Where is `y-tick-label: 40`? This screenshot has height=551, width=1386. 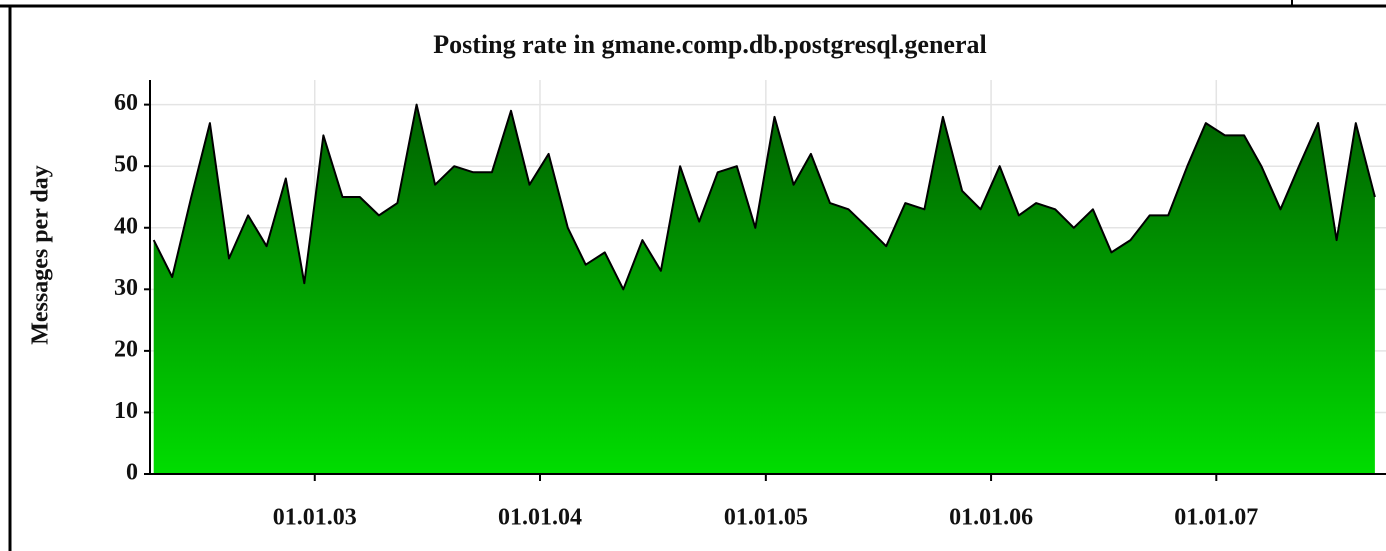 y-tick-label: 40 is located at coordinates (126, 226).